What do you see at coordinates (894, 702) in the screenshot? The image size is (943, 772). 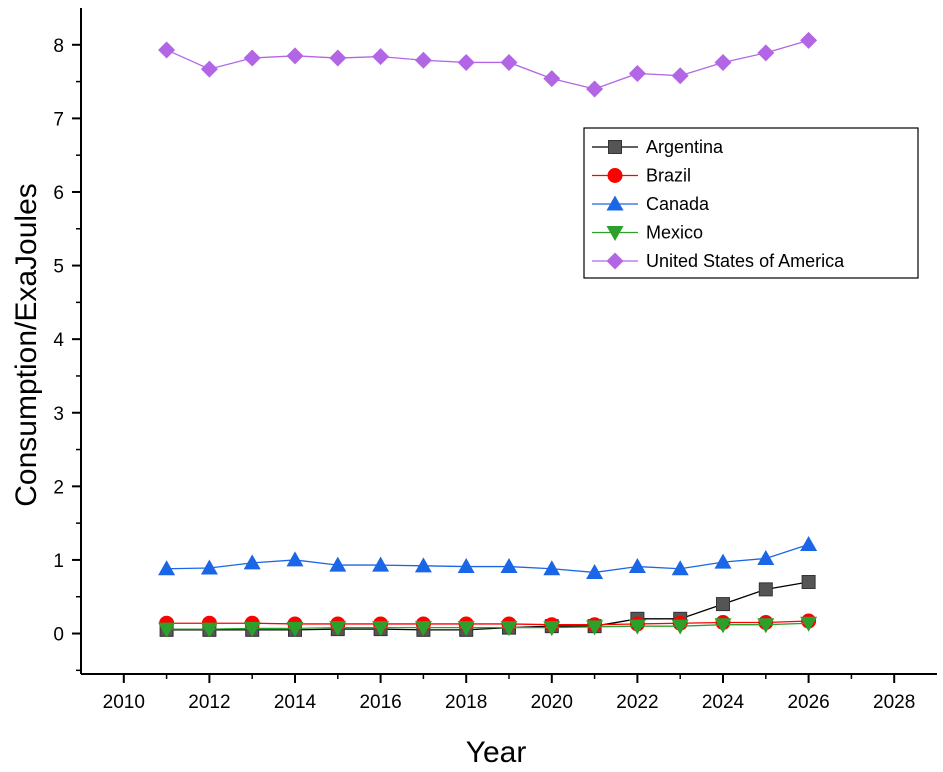 I see `x-tick-label: 2028` at bounding box center [894, 702].